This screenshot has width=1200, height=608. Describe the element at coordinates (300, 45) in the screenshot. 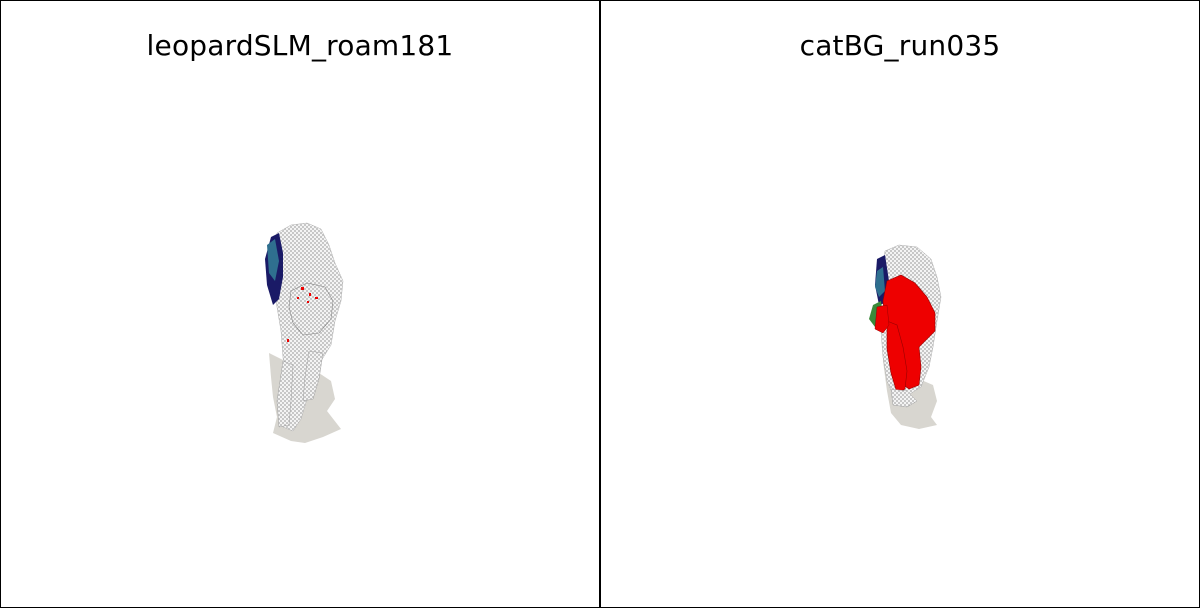

I see `left-panel-title: leopardSLM_roam181` at that location.